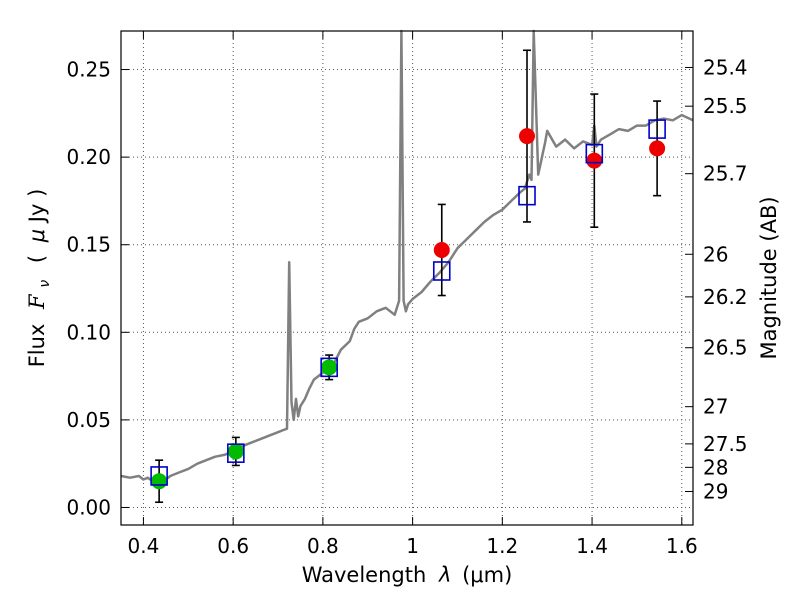  Describe the element at coordinates (88, 70) in the screenshot. I see `y-tick-label: 0.25` at that location.